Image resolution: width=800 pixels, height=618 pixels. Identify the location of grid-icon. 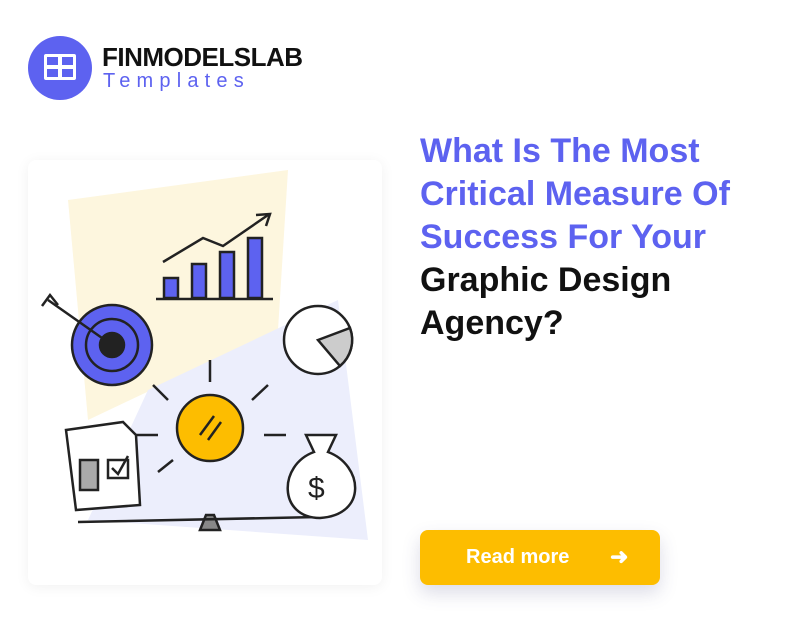
(60, 67).